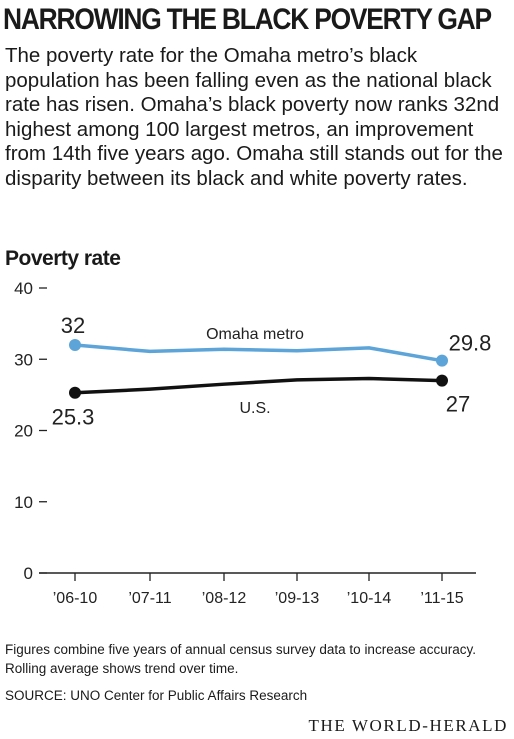 This screenshot has width=514, height=739. I want to click on y-tick-label: 10, so click(23, 502).